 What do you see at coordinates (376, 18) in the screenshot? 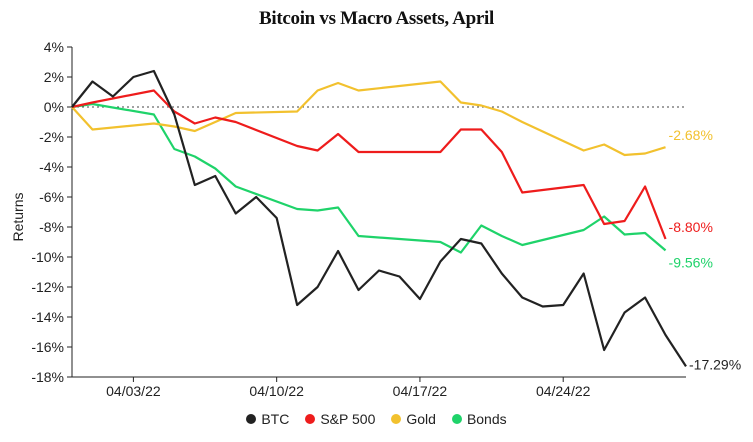
I see `chart-title: Bitcoin vs Macro Assets, April` at bounding box center [376, 18].